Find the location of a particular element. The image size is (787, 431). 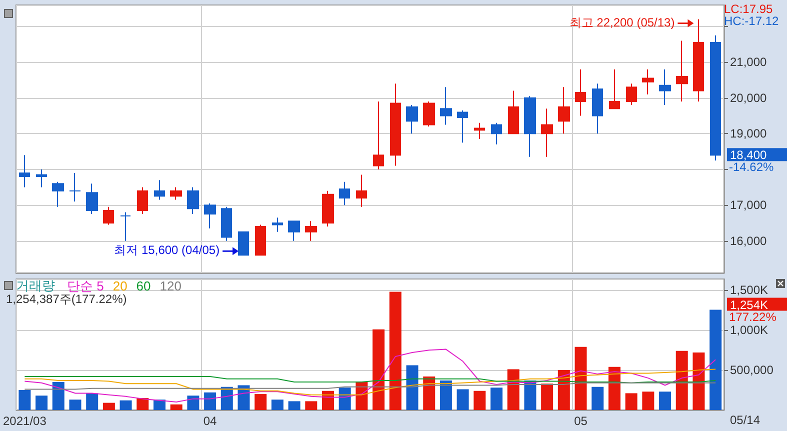

y-tick-label: 20,000 is located at coordinates (749, 97).